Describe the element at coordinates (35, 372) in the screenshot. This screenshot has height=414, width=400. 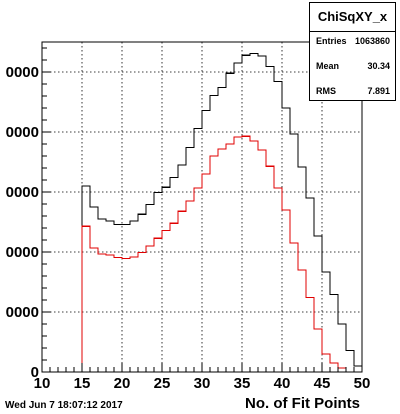
I see `y-tick-label: 0` at that location.